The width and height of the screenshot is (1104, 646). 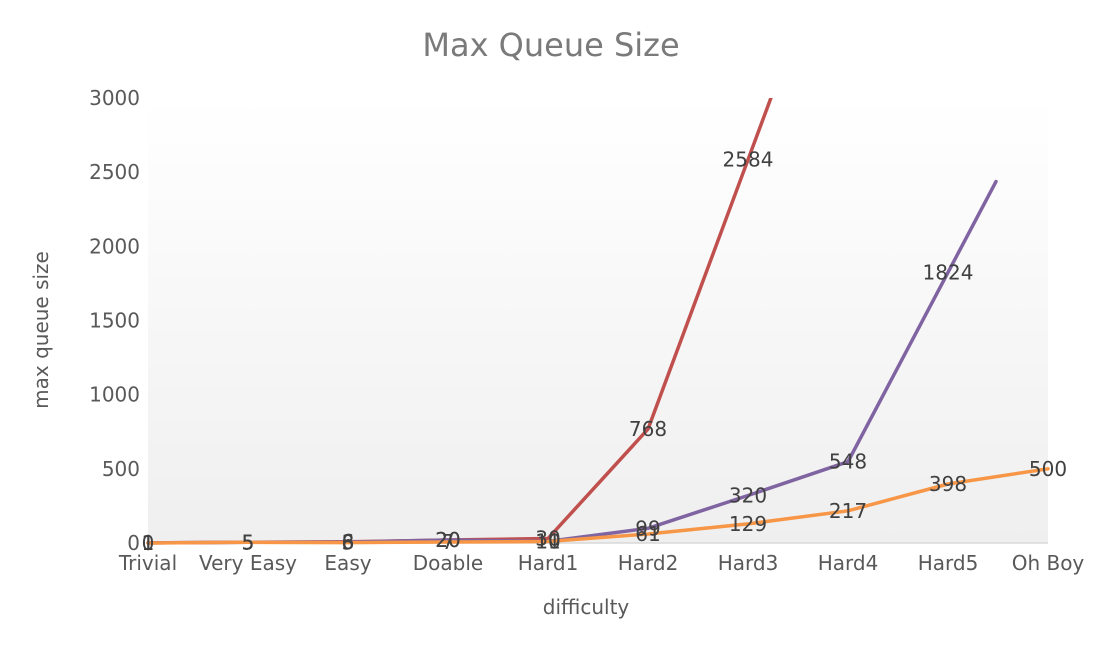 I want to click on data-label: 5, so click(x=248, y=542).